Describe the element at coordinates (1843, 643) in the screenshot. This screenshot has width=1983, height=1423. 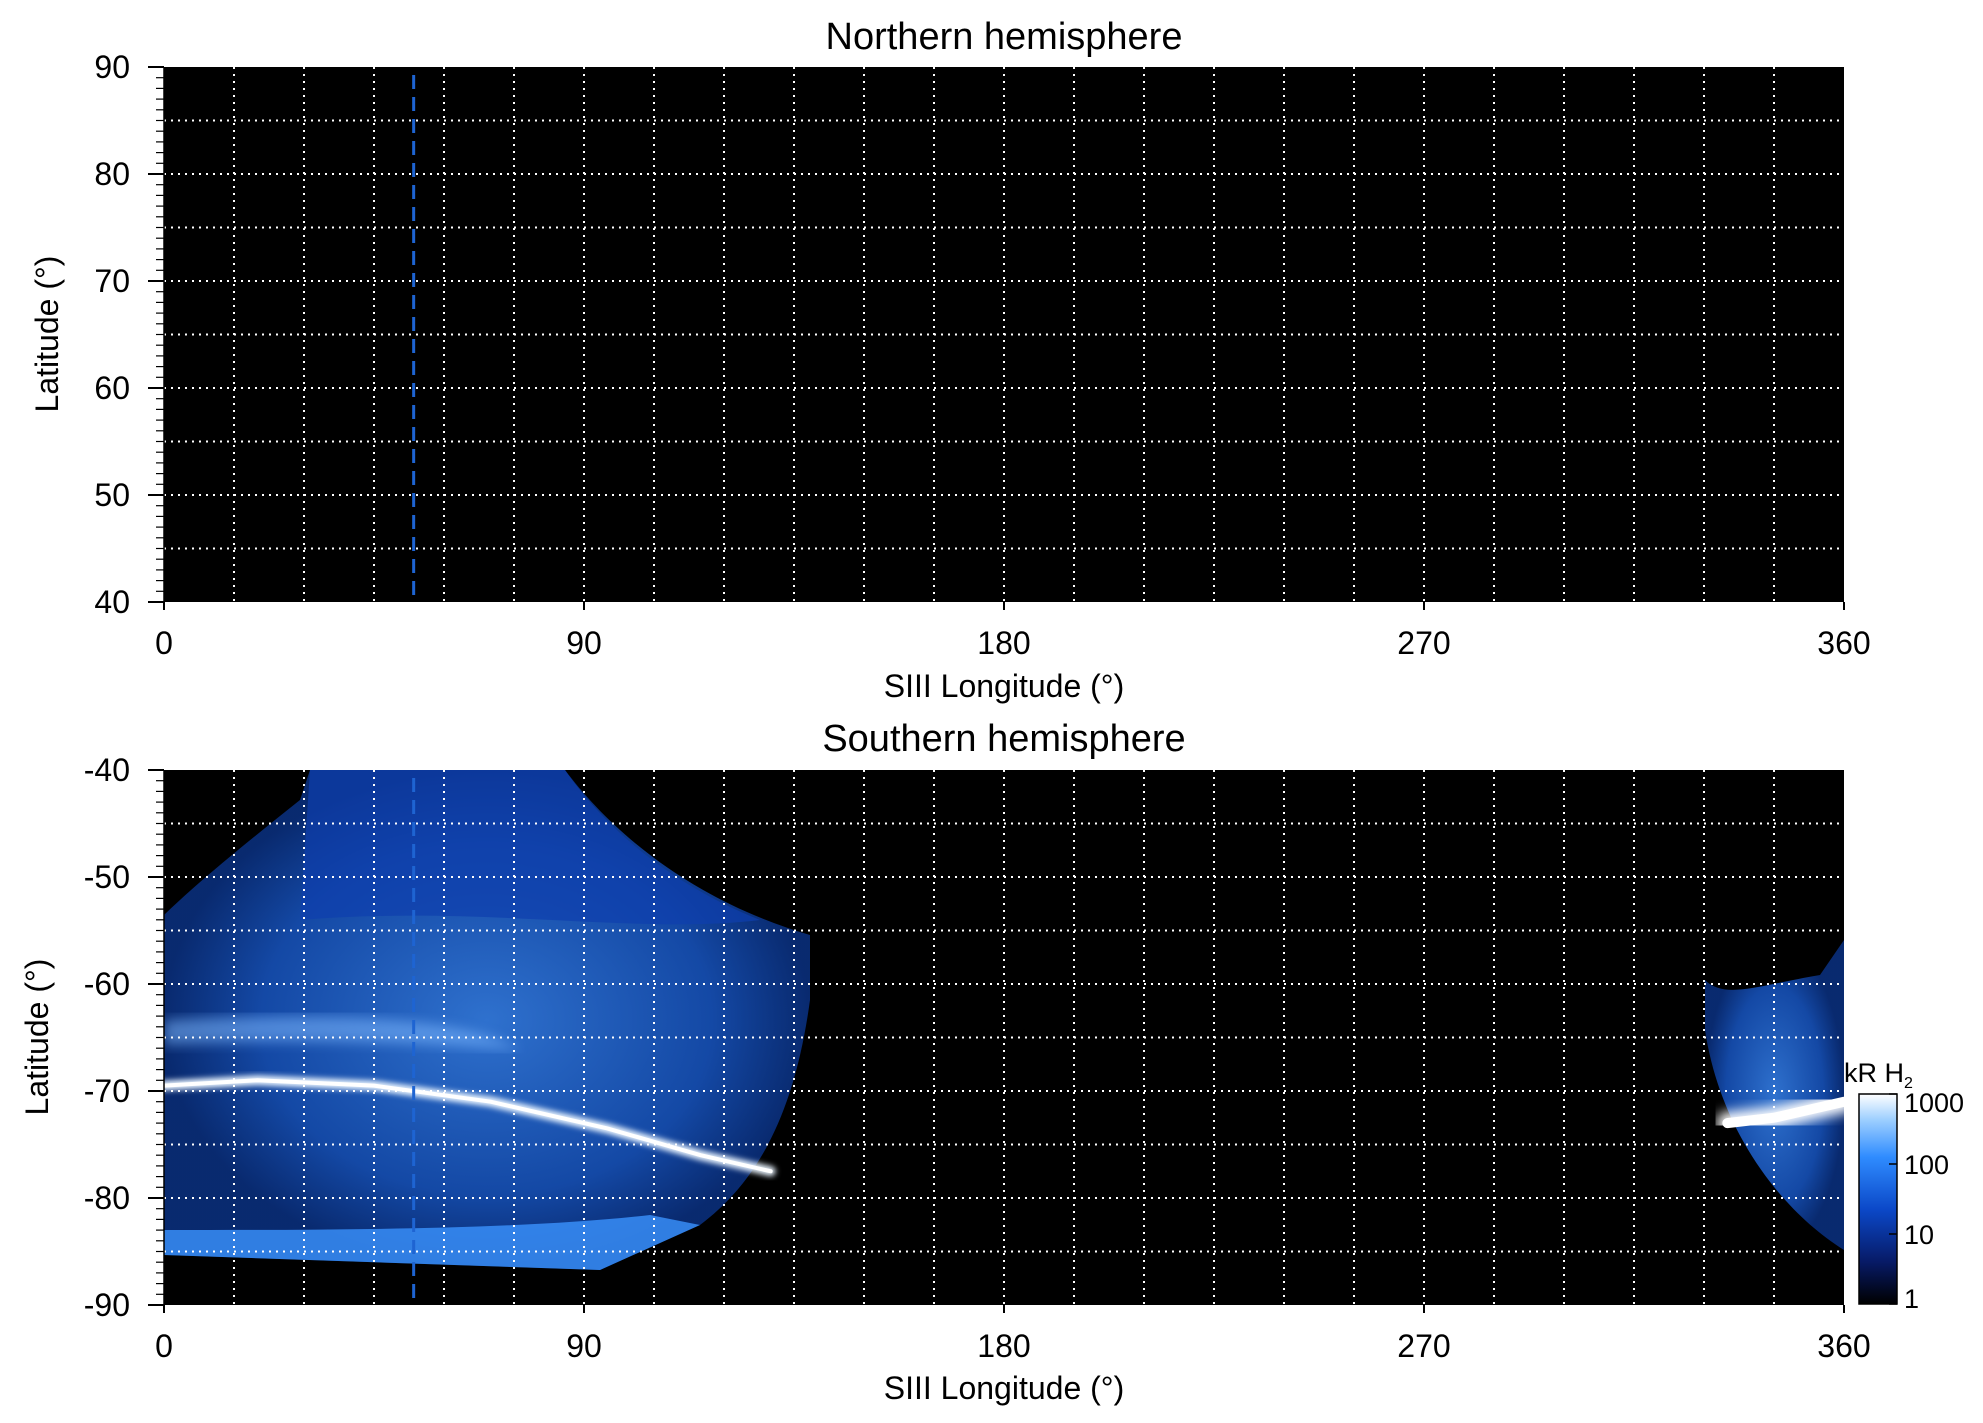
I see `north-x-tick-label: 360` at that location.